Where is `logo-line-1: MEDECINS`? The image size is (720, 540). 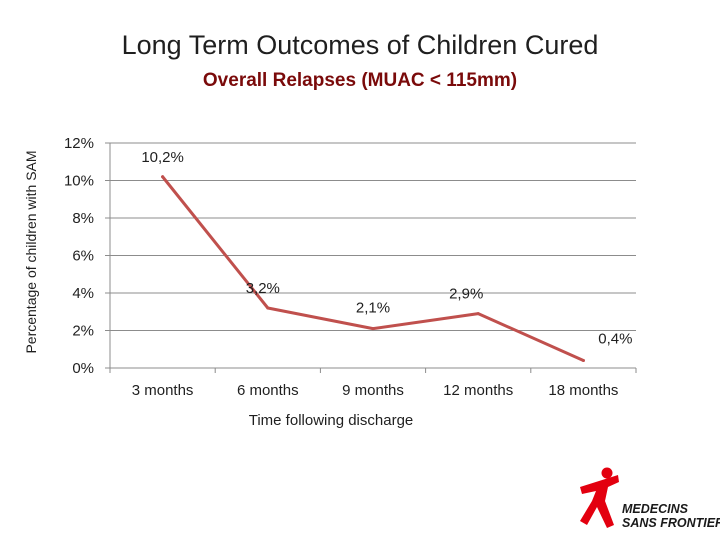
logo-line-1: MEDECINS is located at coordinates (655, 509).